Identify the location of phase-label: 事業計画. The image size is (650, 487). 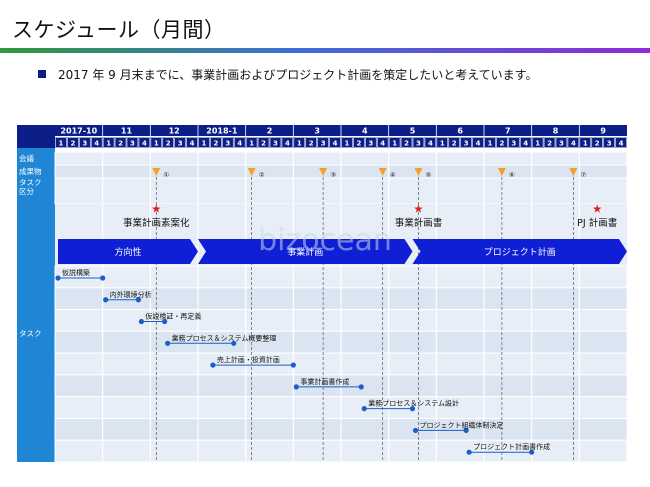
(305, 252).